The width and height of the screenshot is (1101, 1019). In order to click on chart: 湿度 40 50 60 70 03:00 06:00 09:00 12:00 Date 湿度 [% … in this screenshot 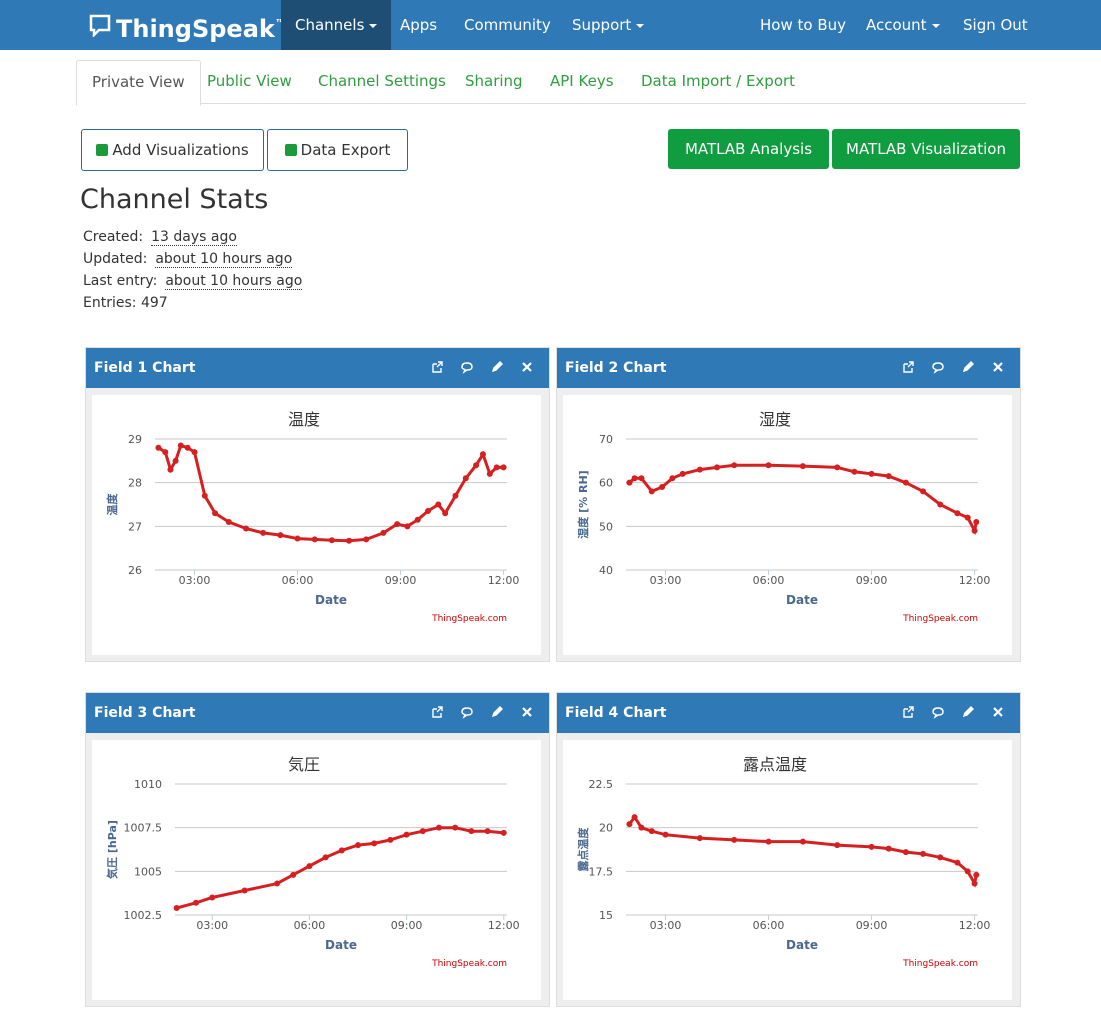, I will do `click(783, 517)`.